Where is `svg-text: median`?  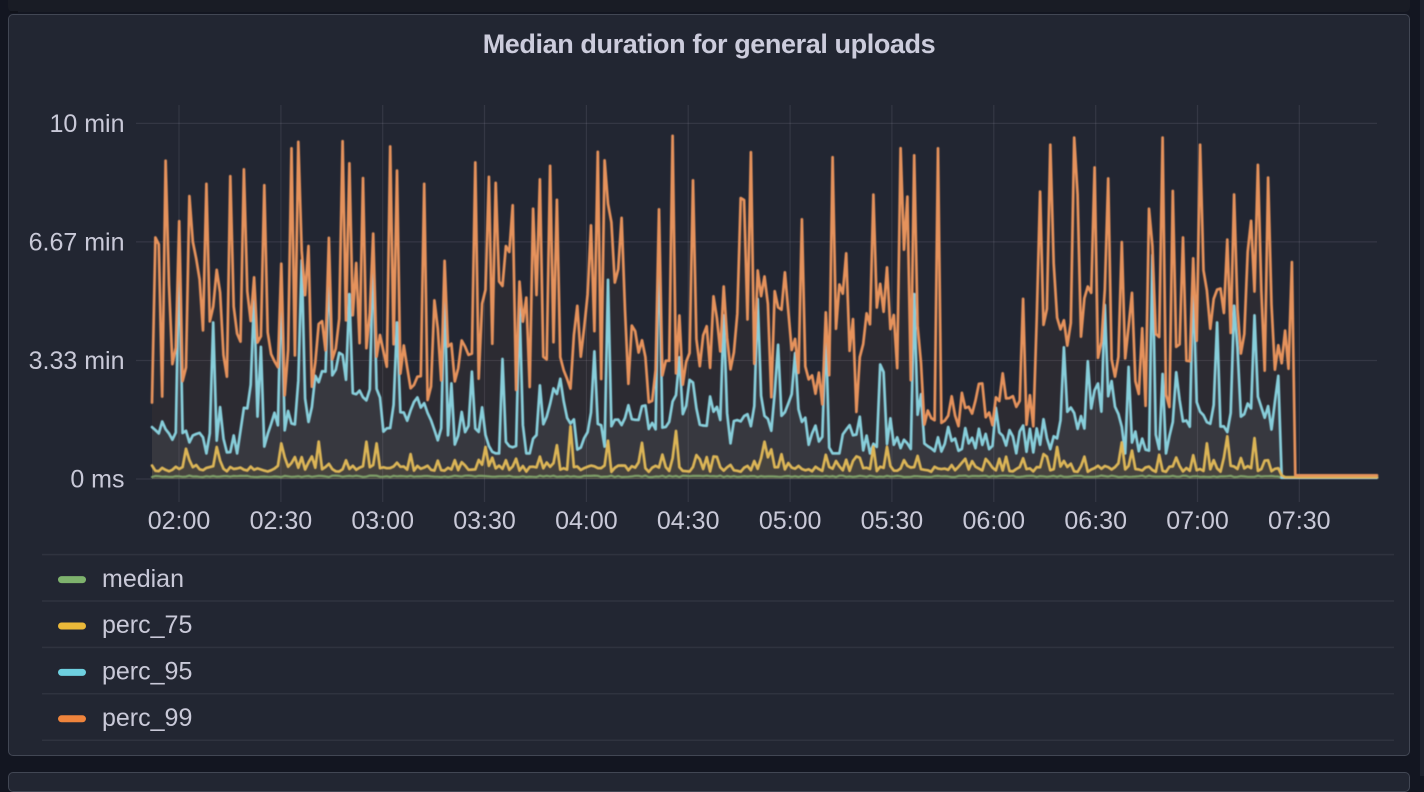
svg-text: median is located at coordinates (143, 579).